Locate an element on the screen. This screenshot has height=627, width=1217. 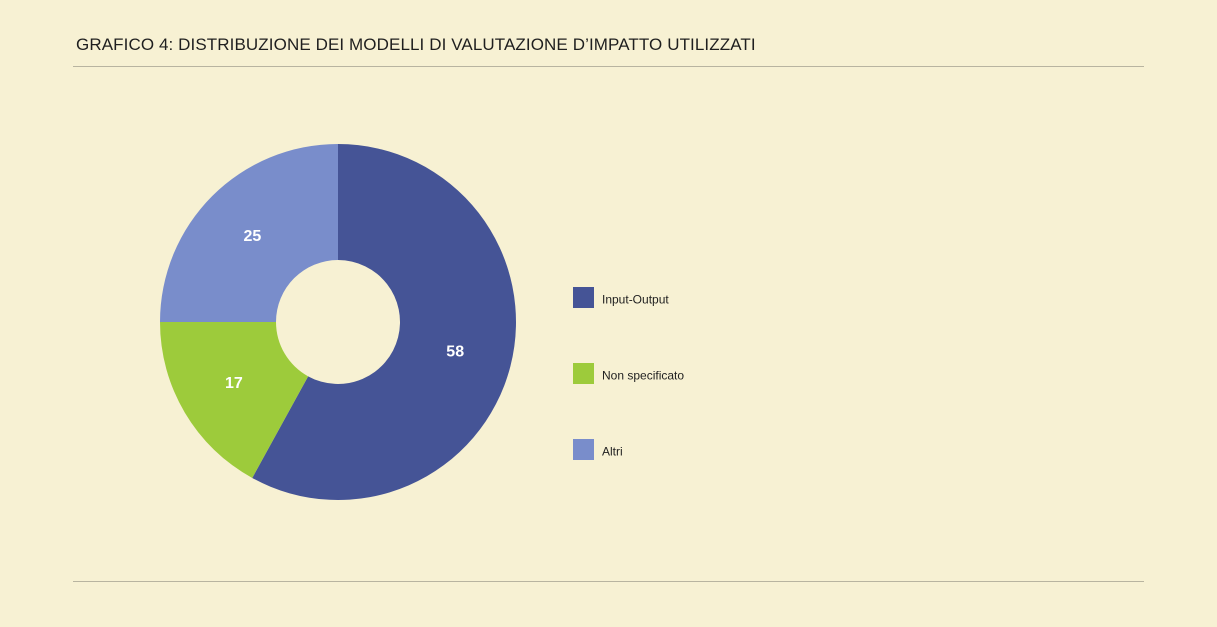
legend: Input-Output Non specificato Altri is located at coordinates (628, 373).